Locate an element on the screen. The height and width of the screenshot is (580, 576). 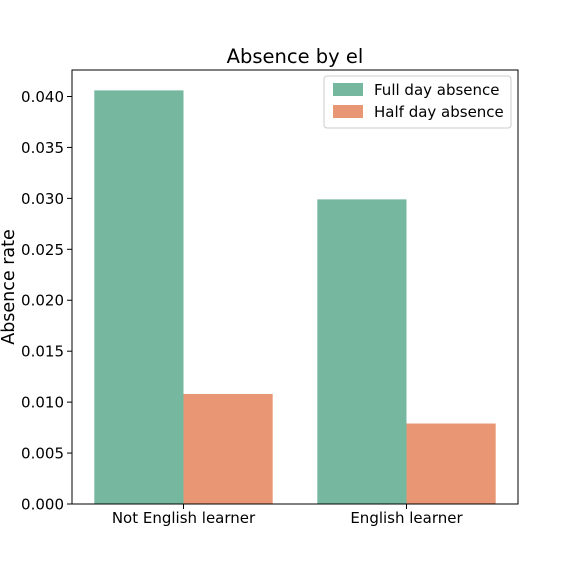
y-tick-label: 0.000 is located at coordinates (42, 505).